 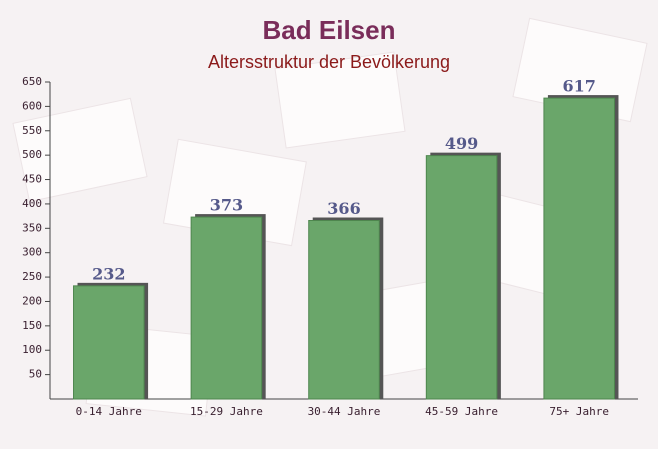 I want to click on value-label: 366, so click(x=343, y=208).